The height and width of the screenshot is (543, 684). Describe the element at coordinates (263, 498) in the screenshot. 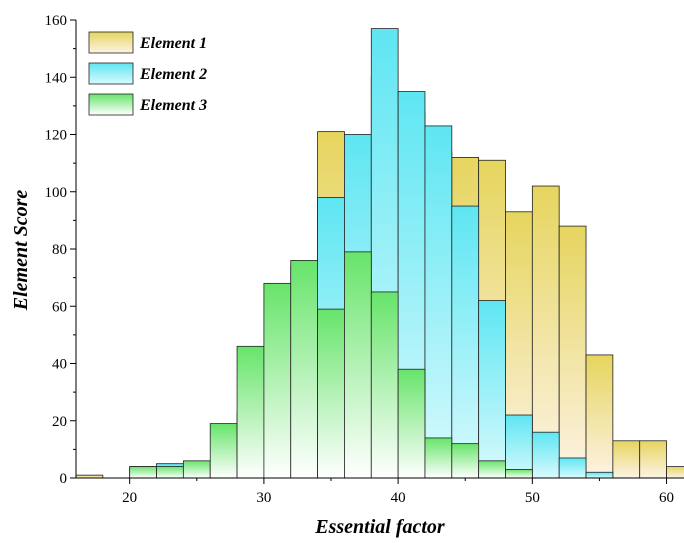

I see `x-tick-label-30: 30` at that location.